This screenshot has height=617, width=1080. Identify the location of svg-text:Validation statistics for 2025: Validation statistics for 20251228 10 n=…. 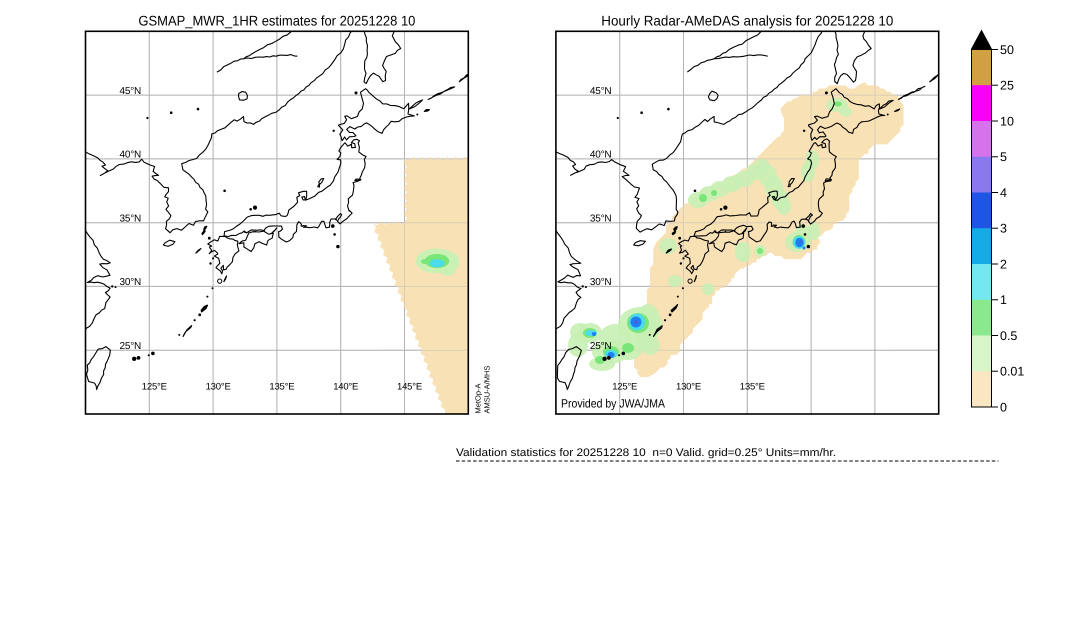
(646, 453).